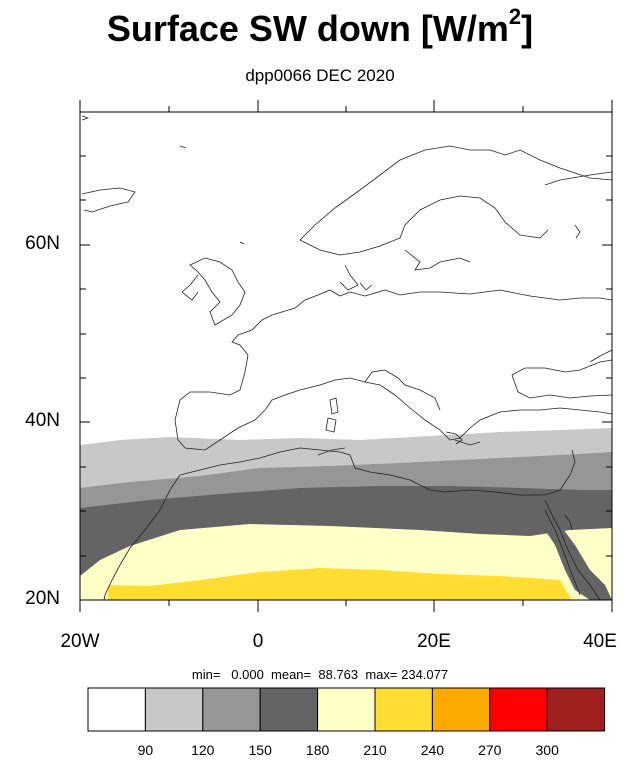 This screenshot has height=765, width=640. I want to click on colorbar-label: 120, so click(203, 750).